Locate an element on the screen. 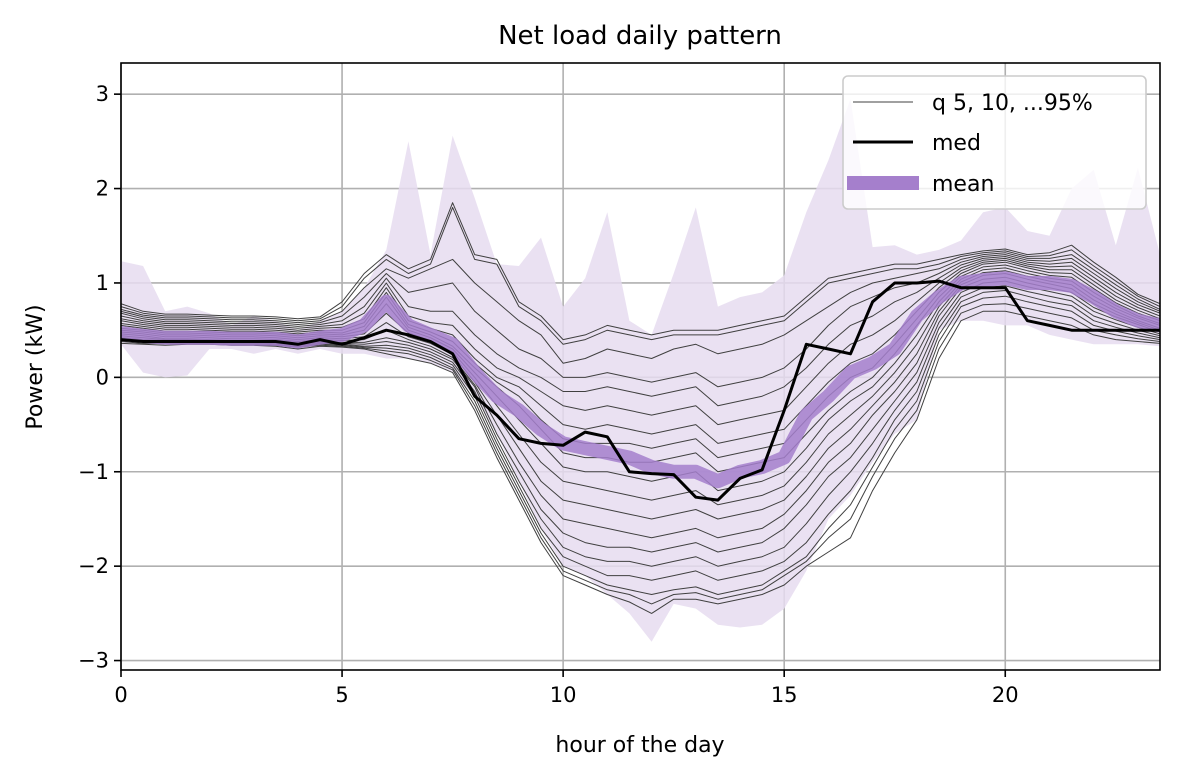  x-tick-label: 10 is located at coordinates (563, 695).